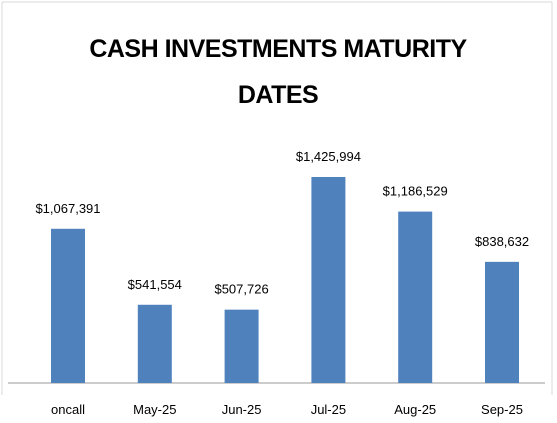  Describe the element at coordinates (67, 208) in the screenshot. I see `data-label: $1,067,391` at that location.